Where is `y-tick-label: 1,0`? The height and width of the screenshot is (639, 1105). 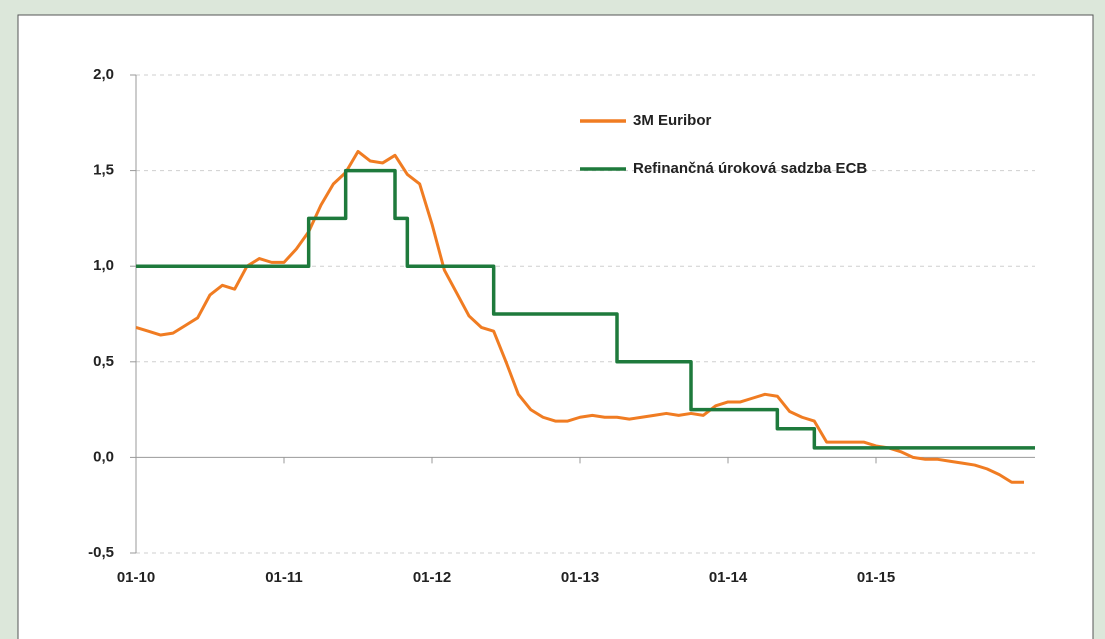
y-tick-label: 1,0 is located at coordinates (103, 265).